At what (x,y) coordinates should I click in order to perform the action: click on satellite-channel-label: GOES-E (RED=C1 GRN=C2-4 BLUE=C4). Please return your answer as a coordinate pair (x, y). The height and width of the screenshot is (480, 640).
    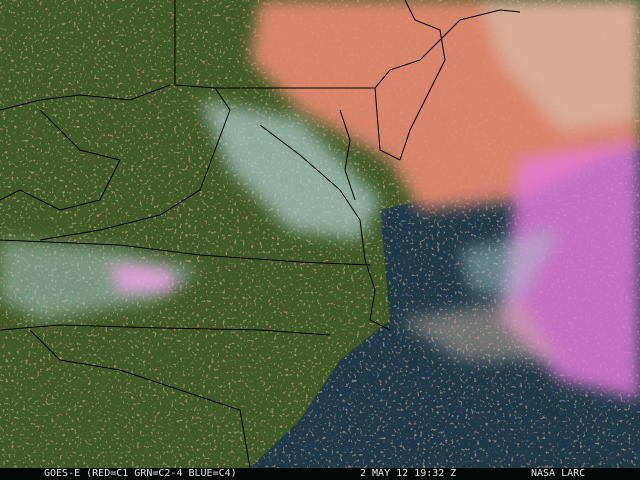
    Looking at the image, I should click on (140, 473).